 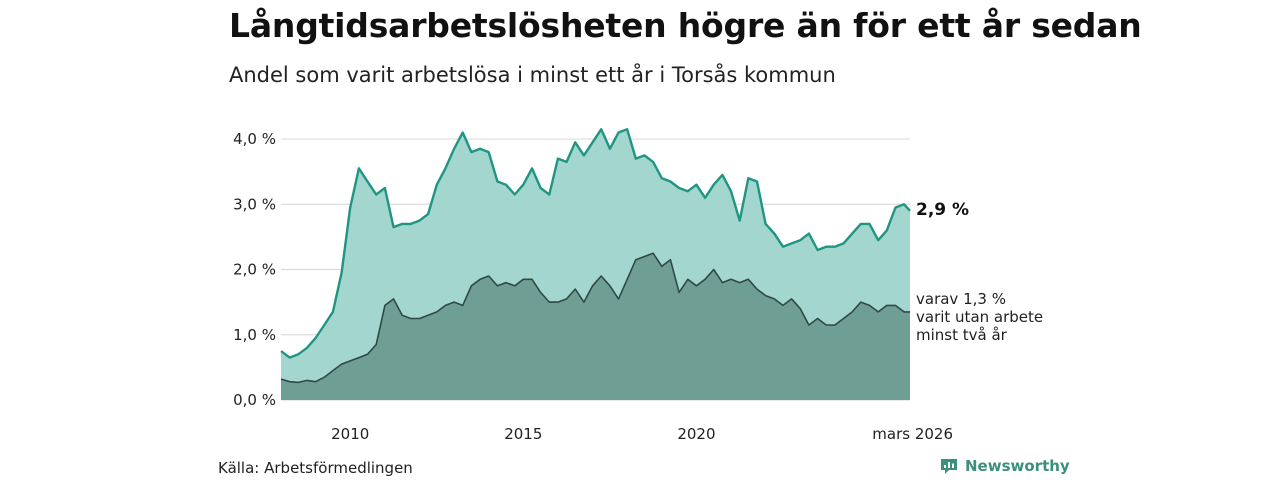 I want to click on brand-logo: Newsworthy, so click(x=1004, y=466).